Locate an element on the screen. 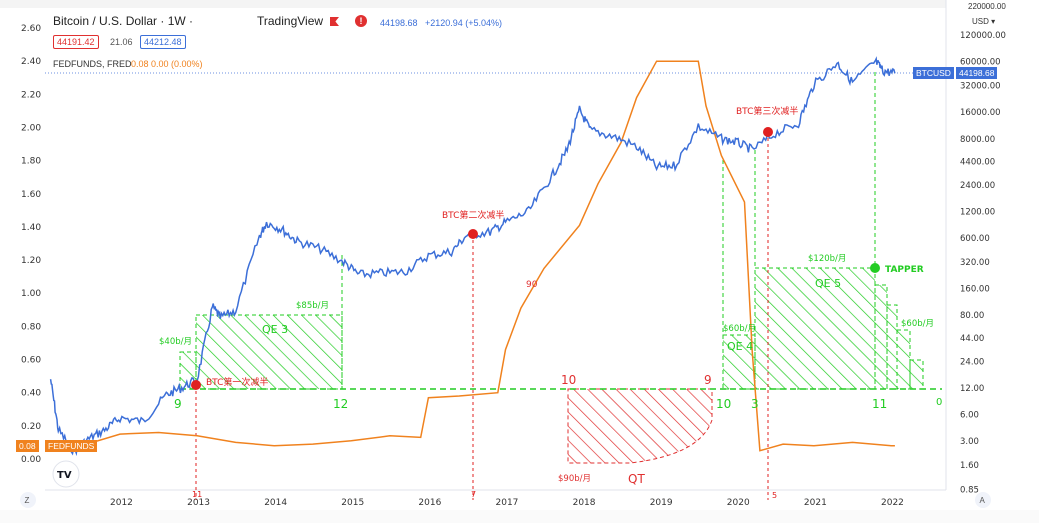  right-tick-label: 160.00 is located at coordinates (975, 290).